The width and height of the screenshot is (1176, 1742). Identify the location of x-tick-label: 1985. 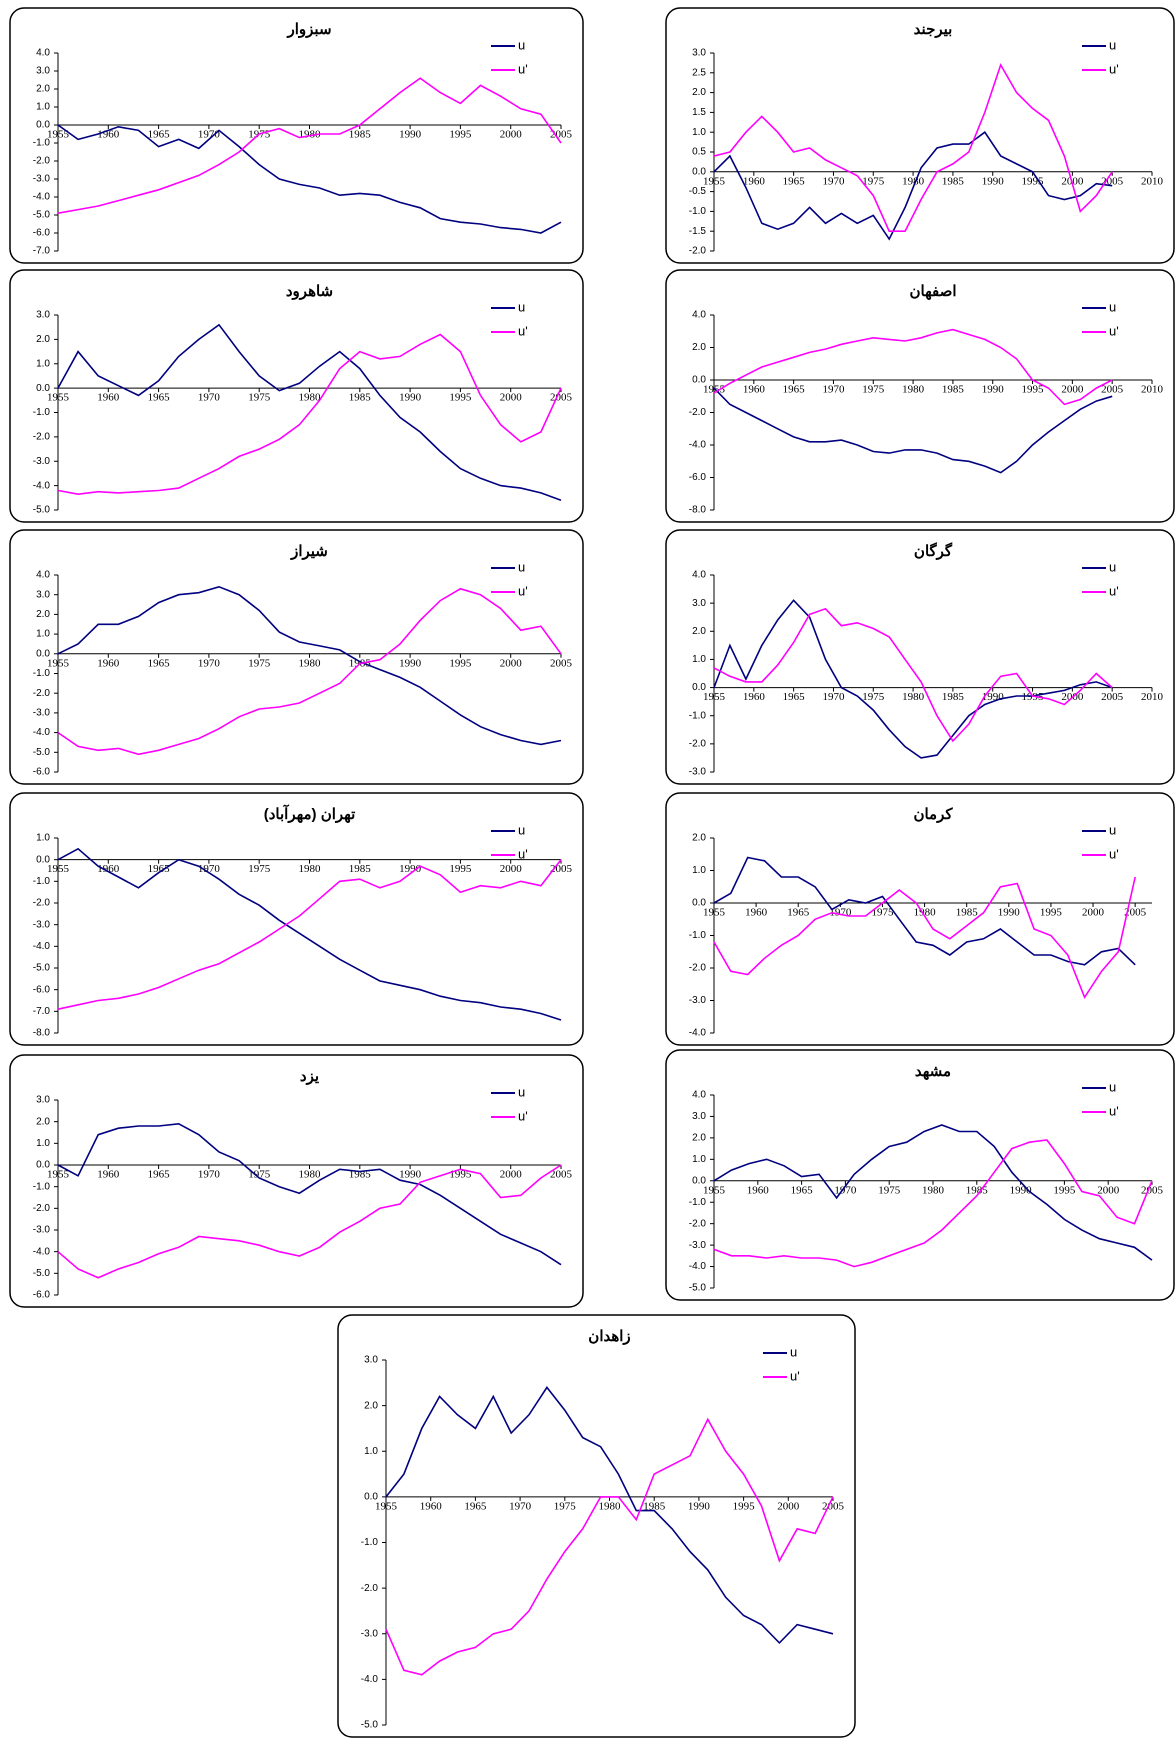
(967, 913).